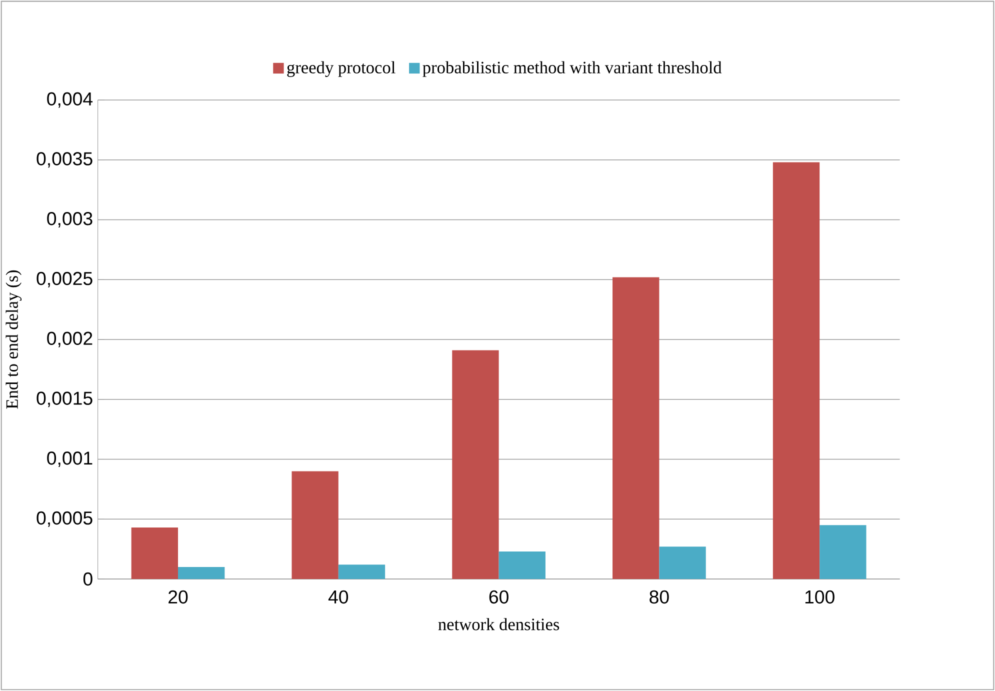 The width and height of the screenshot is (995, 691). Describe the element at coordinates (341, 69) in the screenshot. I see `legend-label: greedy protocol` at that location.